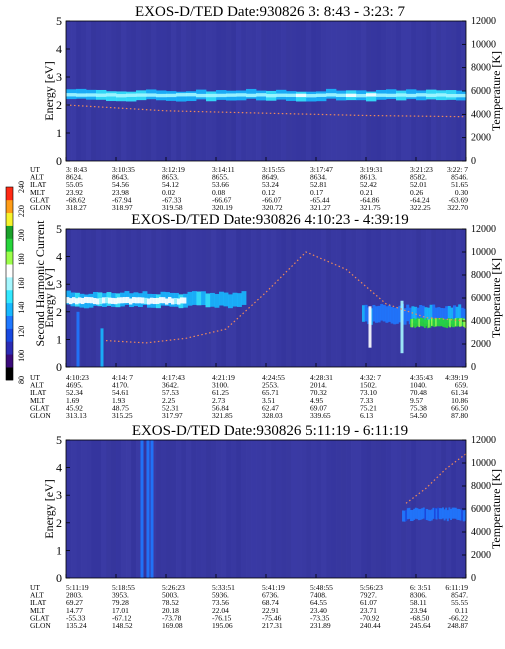 The width and height of the screenshot is (505, 649). Describe the element at coordinates (35, 587) in the screenshot. I see `ephemeris-row-label: UT` at that location.